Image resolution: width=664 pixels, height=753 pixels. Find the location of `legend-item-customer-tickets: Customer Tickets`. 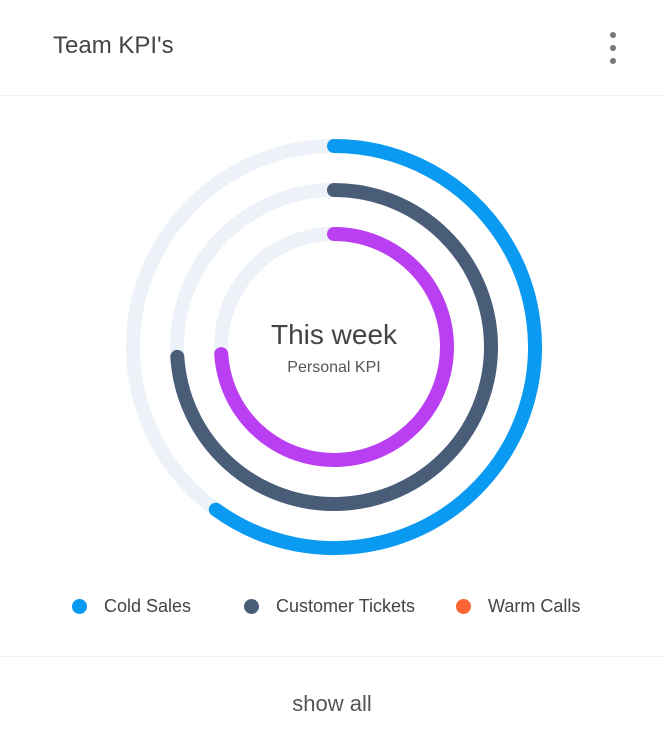

legend-item-customer-tickets: Customer Tickets is located at coordinates (329, 606).